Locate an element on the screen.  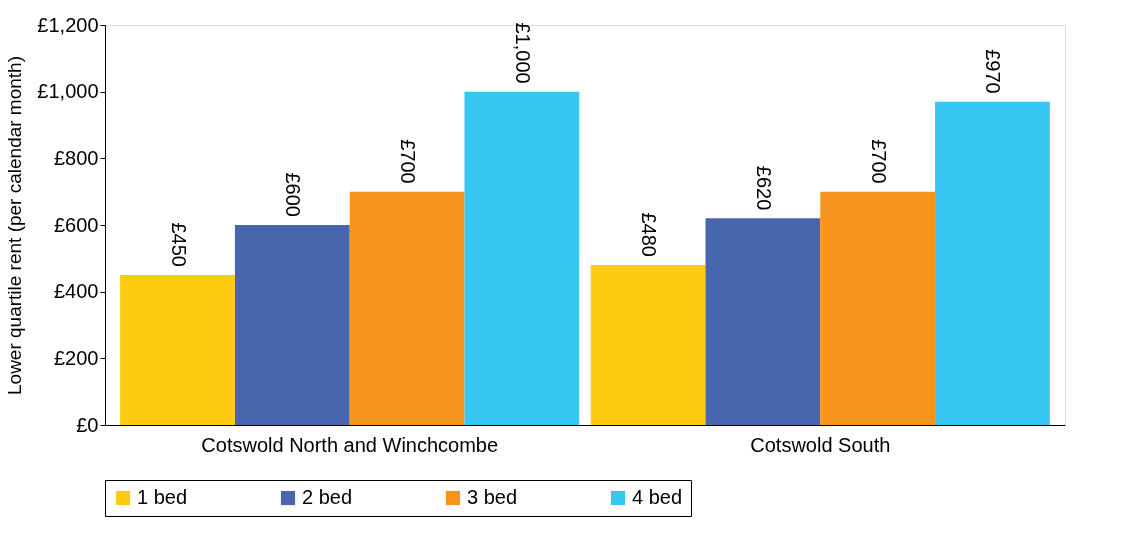
data-label: £620 is located at coordinates (763, 188).